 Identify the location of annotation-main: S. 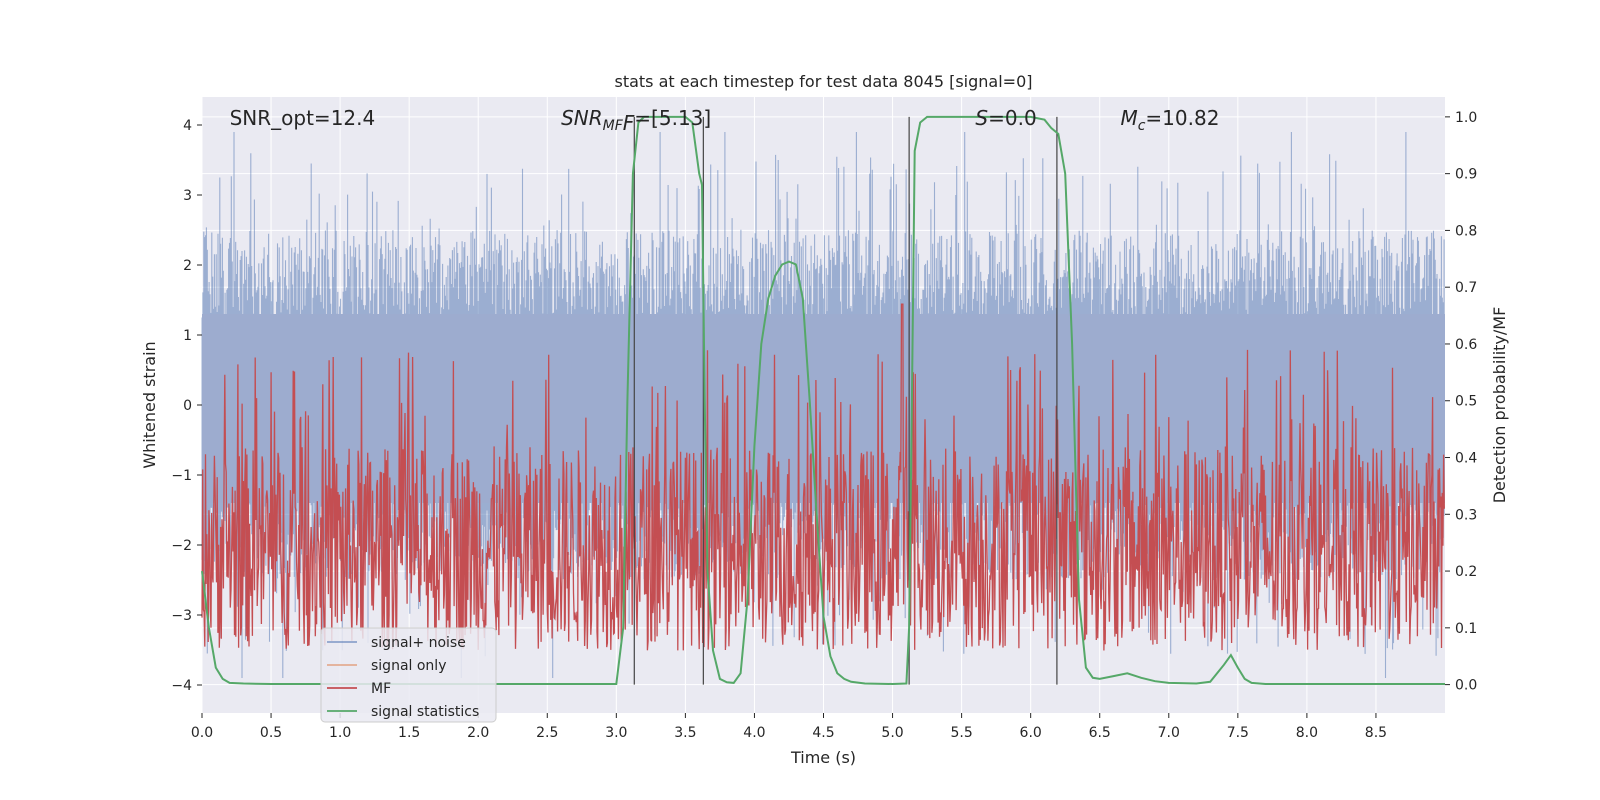
(981, 118).